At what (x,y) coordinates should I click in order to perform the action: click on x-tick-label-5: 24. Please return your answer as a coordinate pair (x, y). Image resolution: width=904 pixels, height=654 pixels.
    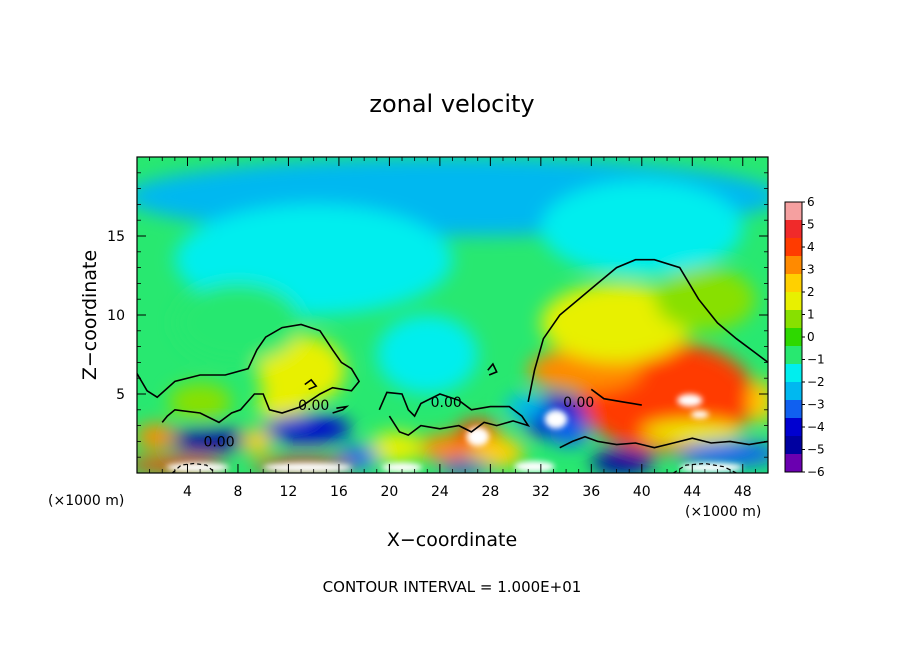
    Looking at the image, I should click on (440, 492).